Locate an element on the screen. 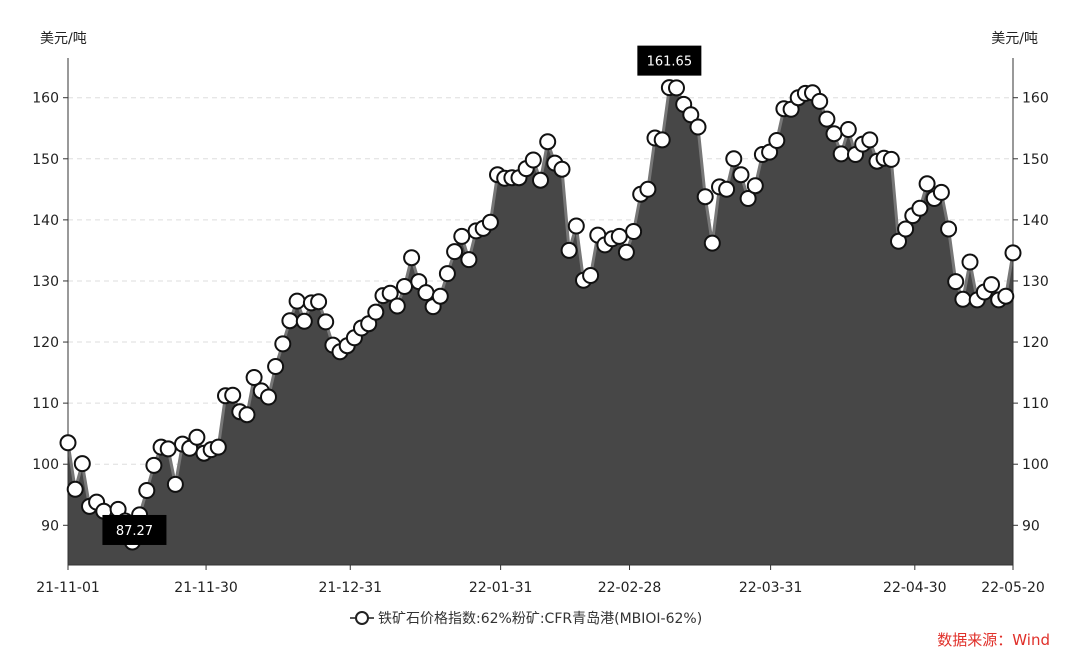  x-tick-label: 22-05-20 is located at coordinates (1013, 588).